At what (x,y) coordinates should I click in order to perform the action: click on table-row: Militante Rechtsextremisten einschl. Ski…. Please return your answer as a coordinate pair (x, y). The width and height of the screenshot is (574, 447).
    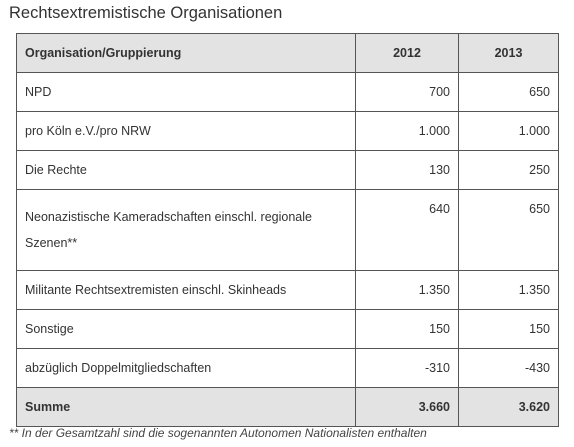
    Looking at the image, I should click on (287, 290).